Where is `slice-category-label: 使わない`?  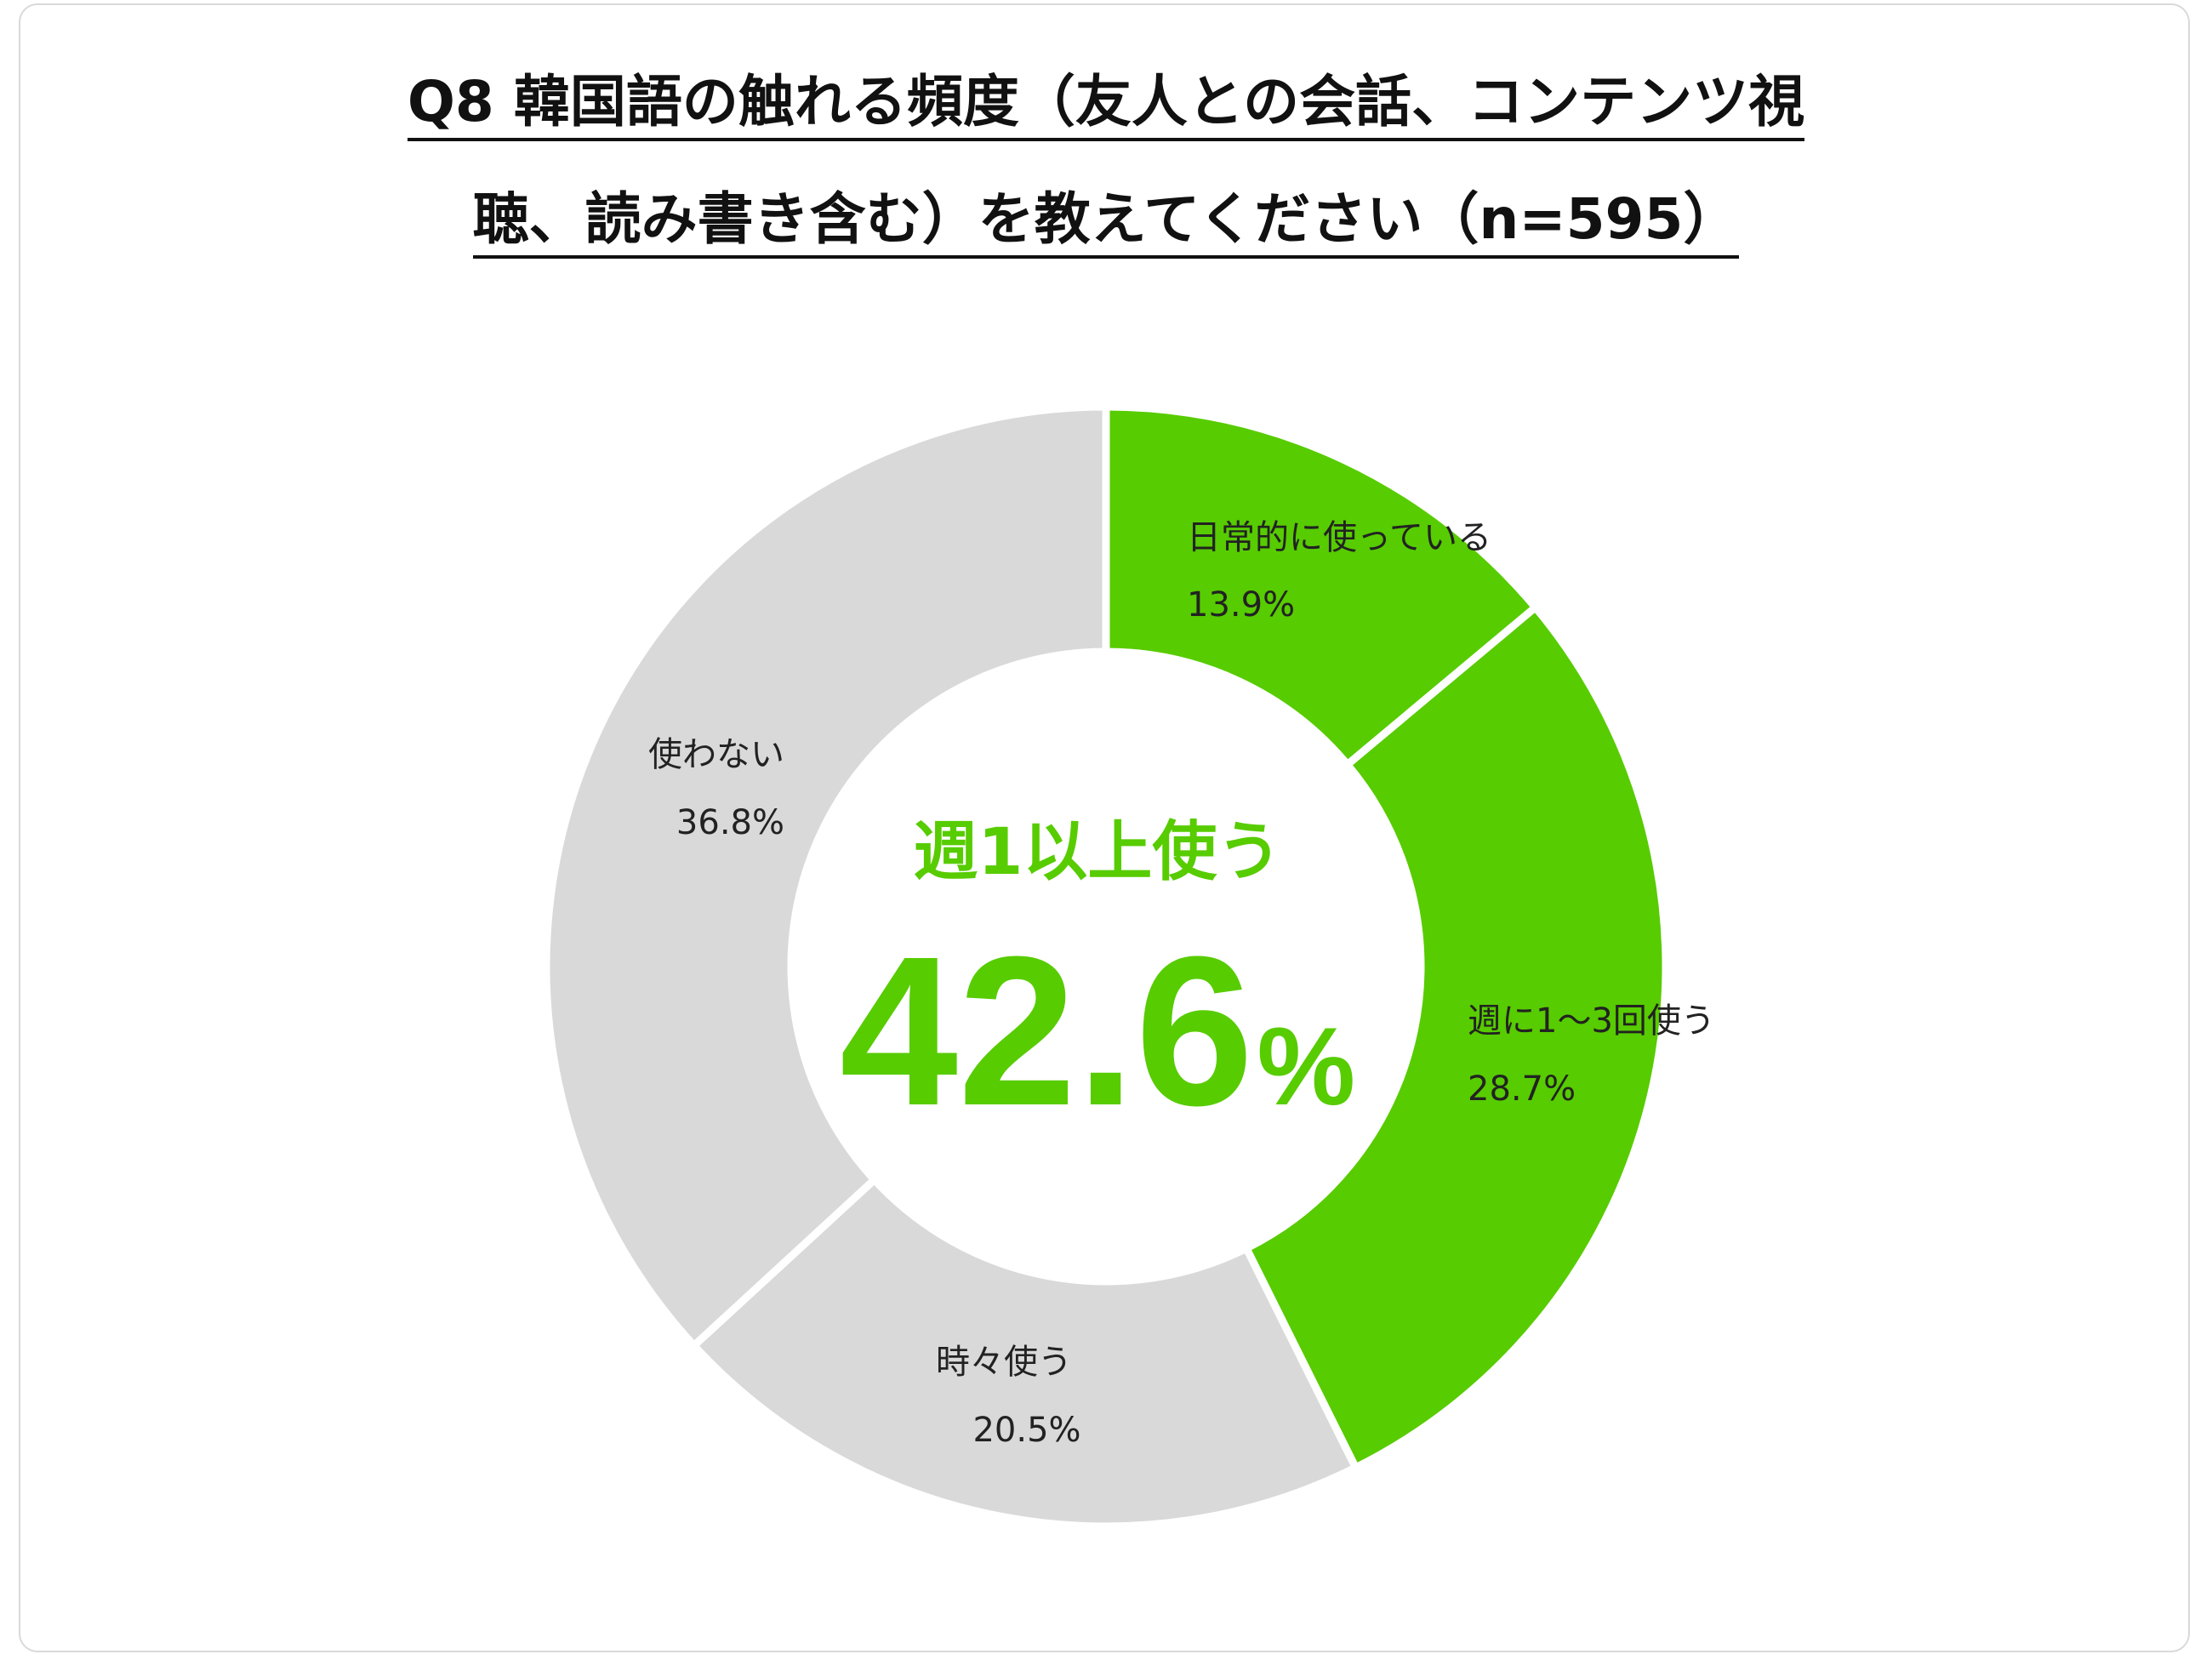
slice-category-label: 使わない is located at coordinates (716, 754).